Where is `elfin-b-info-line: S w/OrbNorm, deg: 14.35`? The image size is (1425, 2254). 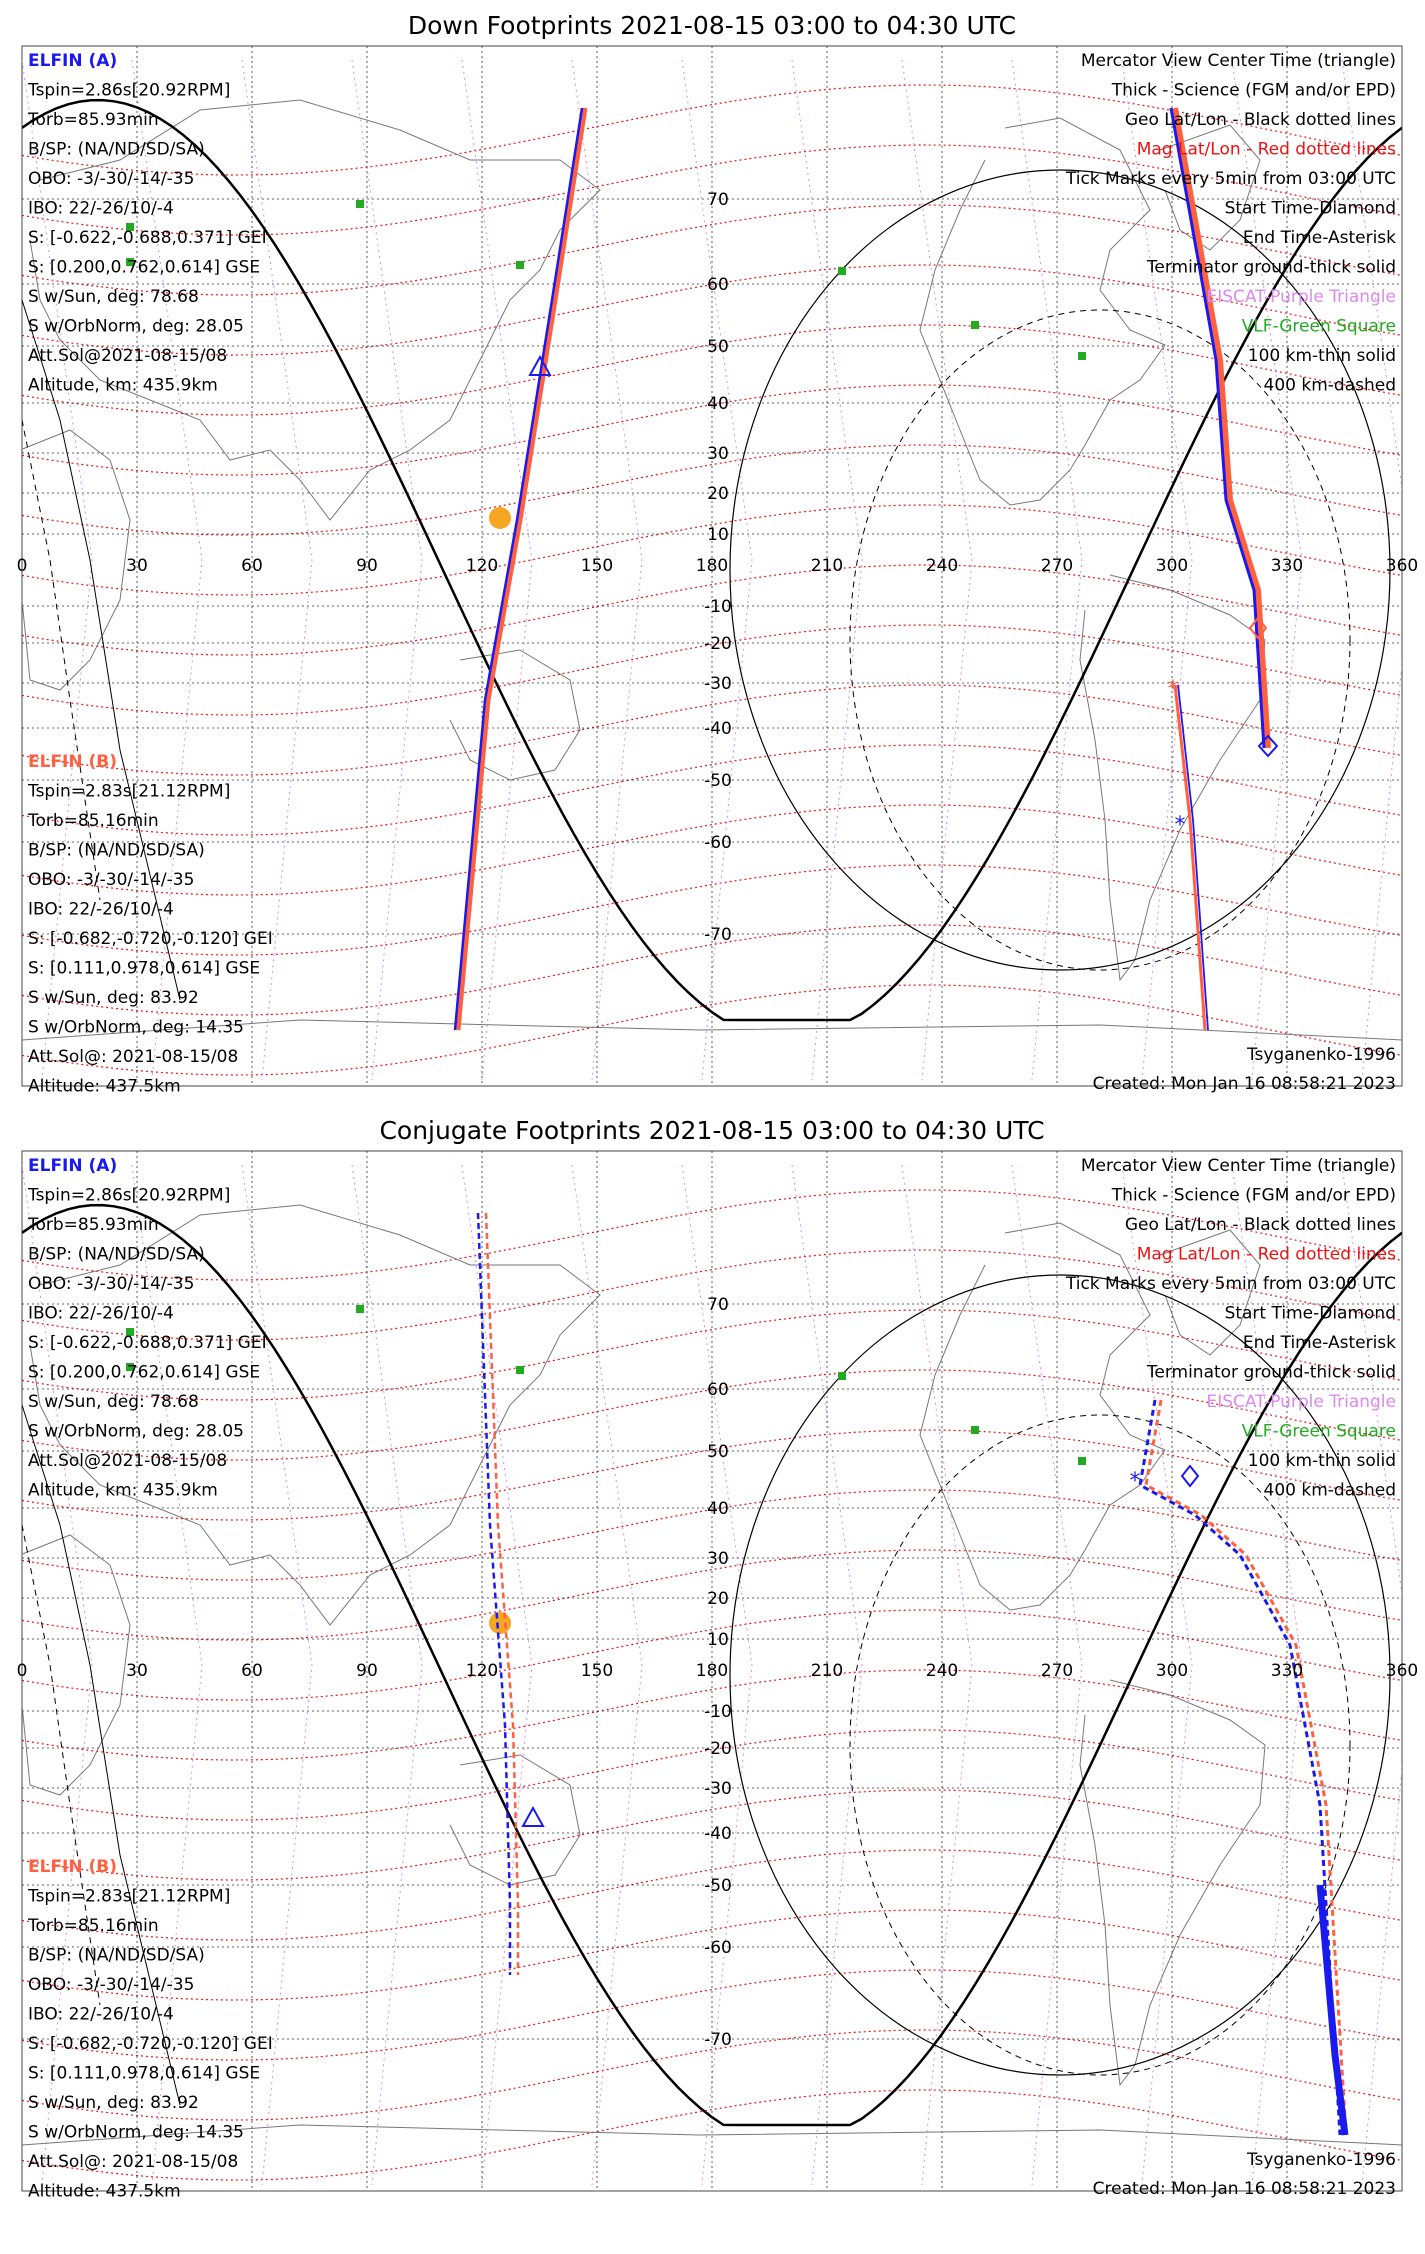
elfin-b-info-line: S w/OrbNorm, deg: 14.35 is located at coordinates (136, 1028).